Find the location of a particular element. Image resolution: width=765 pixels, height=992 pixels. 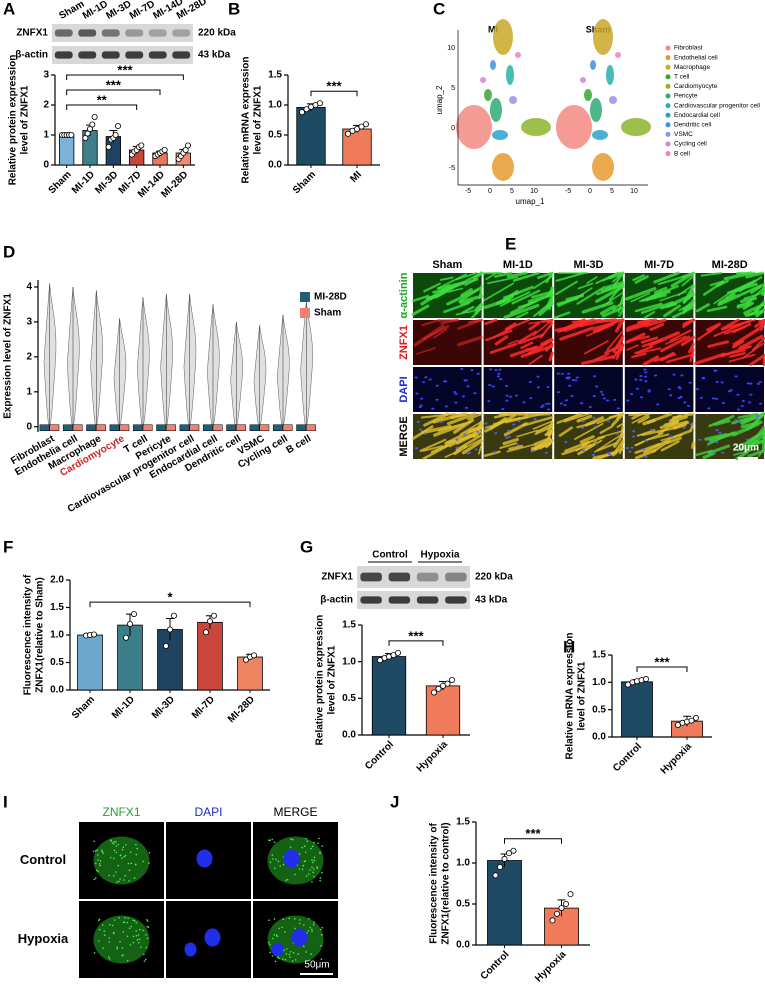

scale-label: 20μm is located at coordinates (746, 448).